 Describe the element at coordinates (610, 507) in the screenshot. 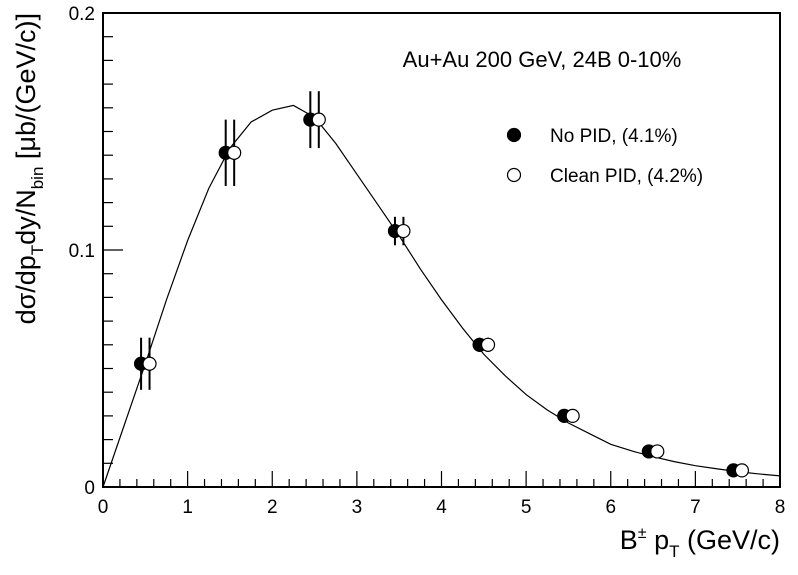

I see `x-tick-label: 6` at that location.